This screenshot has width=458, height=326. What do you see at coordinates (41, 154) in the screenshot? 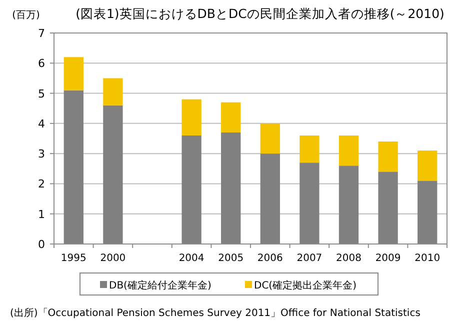
I see `y-tick-label: 3` at bounding box center [41, 154].